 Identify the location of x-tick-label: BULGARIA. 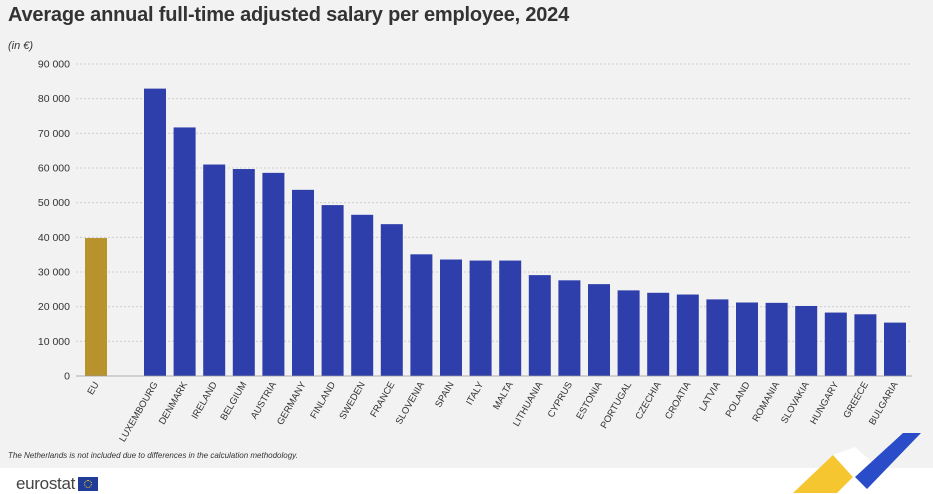
(884, 403).